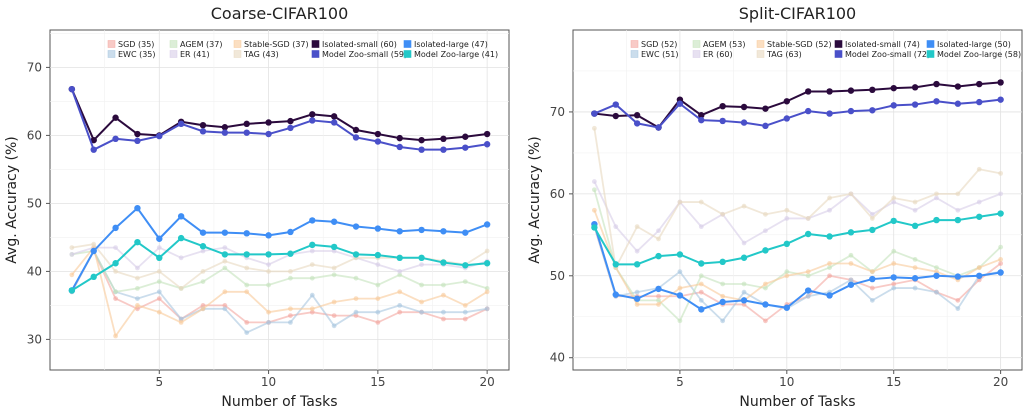 The height and width of the screenshot is (413, 1028). I want to click on x-tick-label: 20, so click(487, 382).